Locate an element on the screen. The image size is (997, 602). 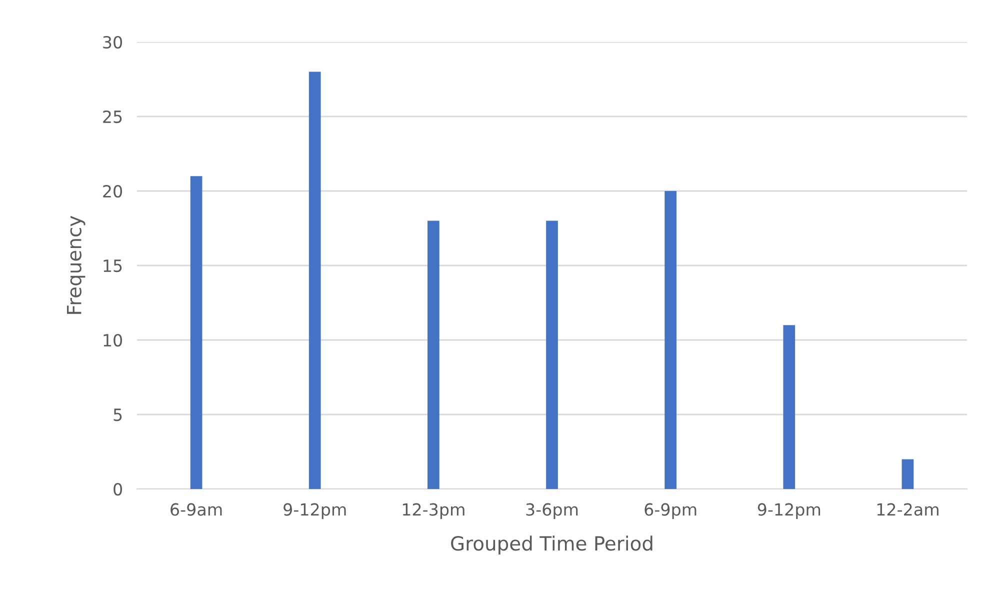
y-tick-label: 15 is located at coordinates (113, 266).